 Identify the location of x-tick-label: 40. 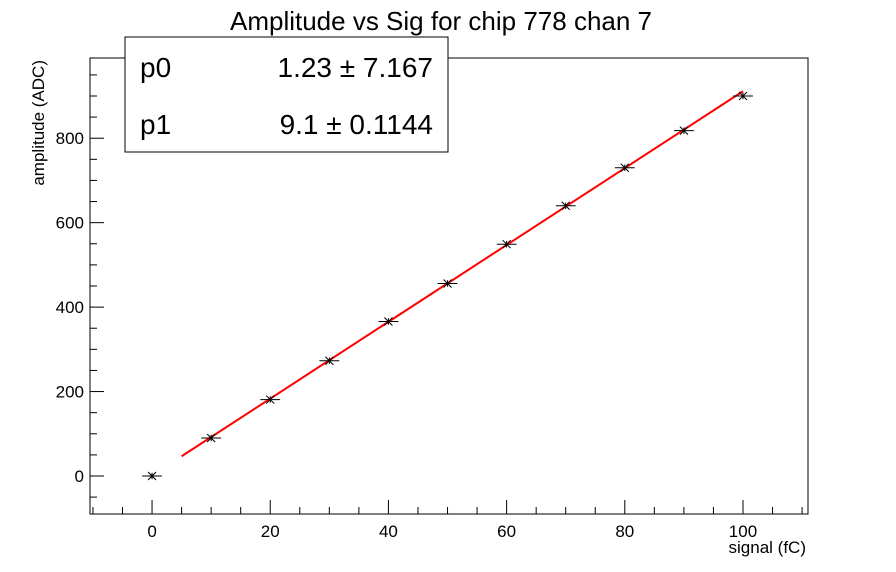
(388, 531).